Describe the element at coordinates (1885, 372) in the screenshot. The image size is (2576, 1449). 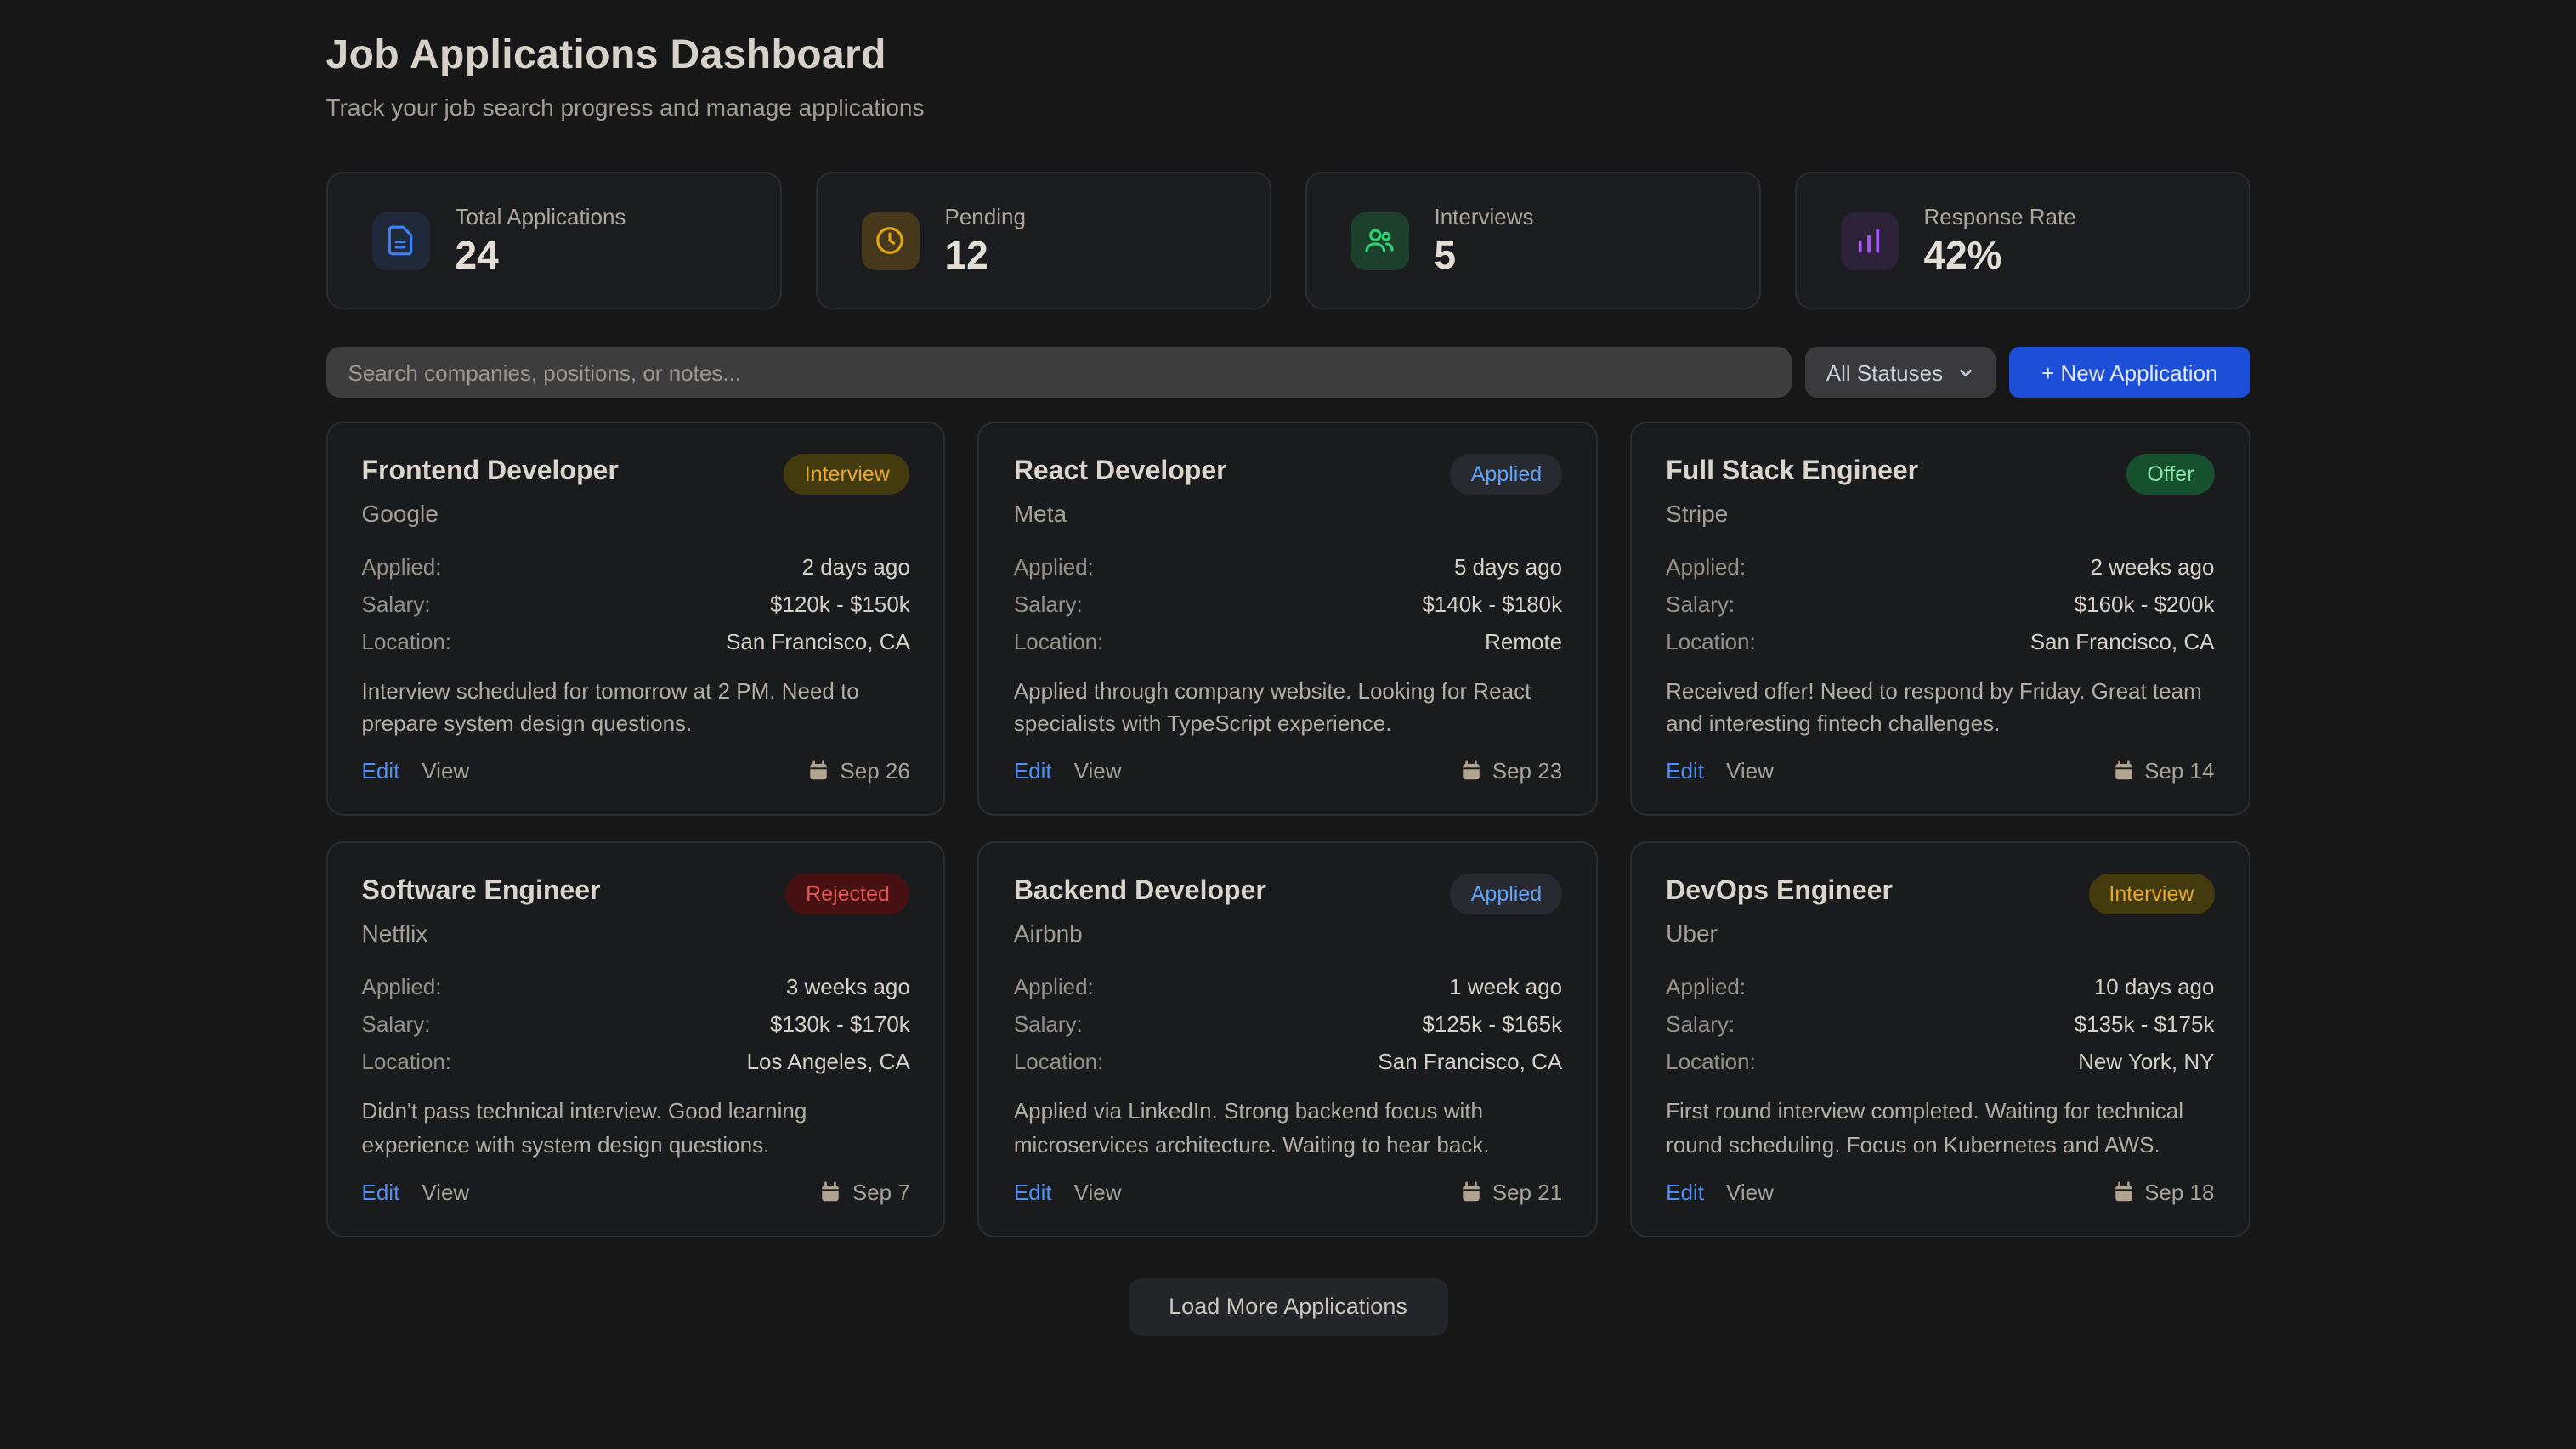
I see `status-filter-value: All Statuses` at that location.